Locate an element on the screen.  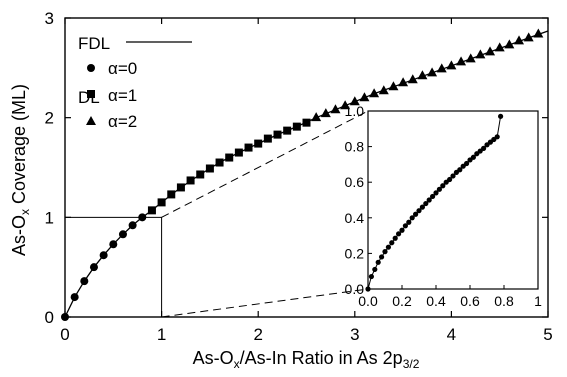
inset-y-tick-label: 0.6 is located at coordinates (355, 182).